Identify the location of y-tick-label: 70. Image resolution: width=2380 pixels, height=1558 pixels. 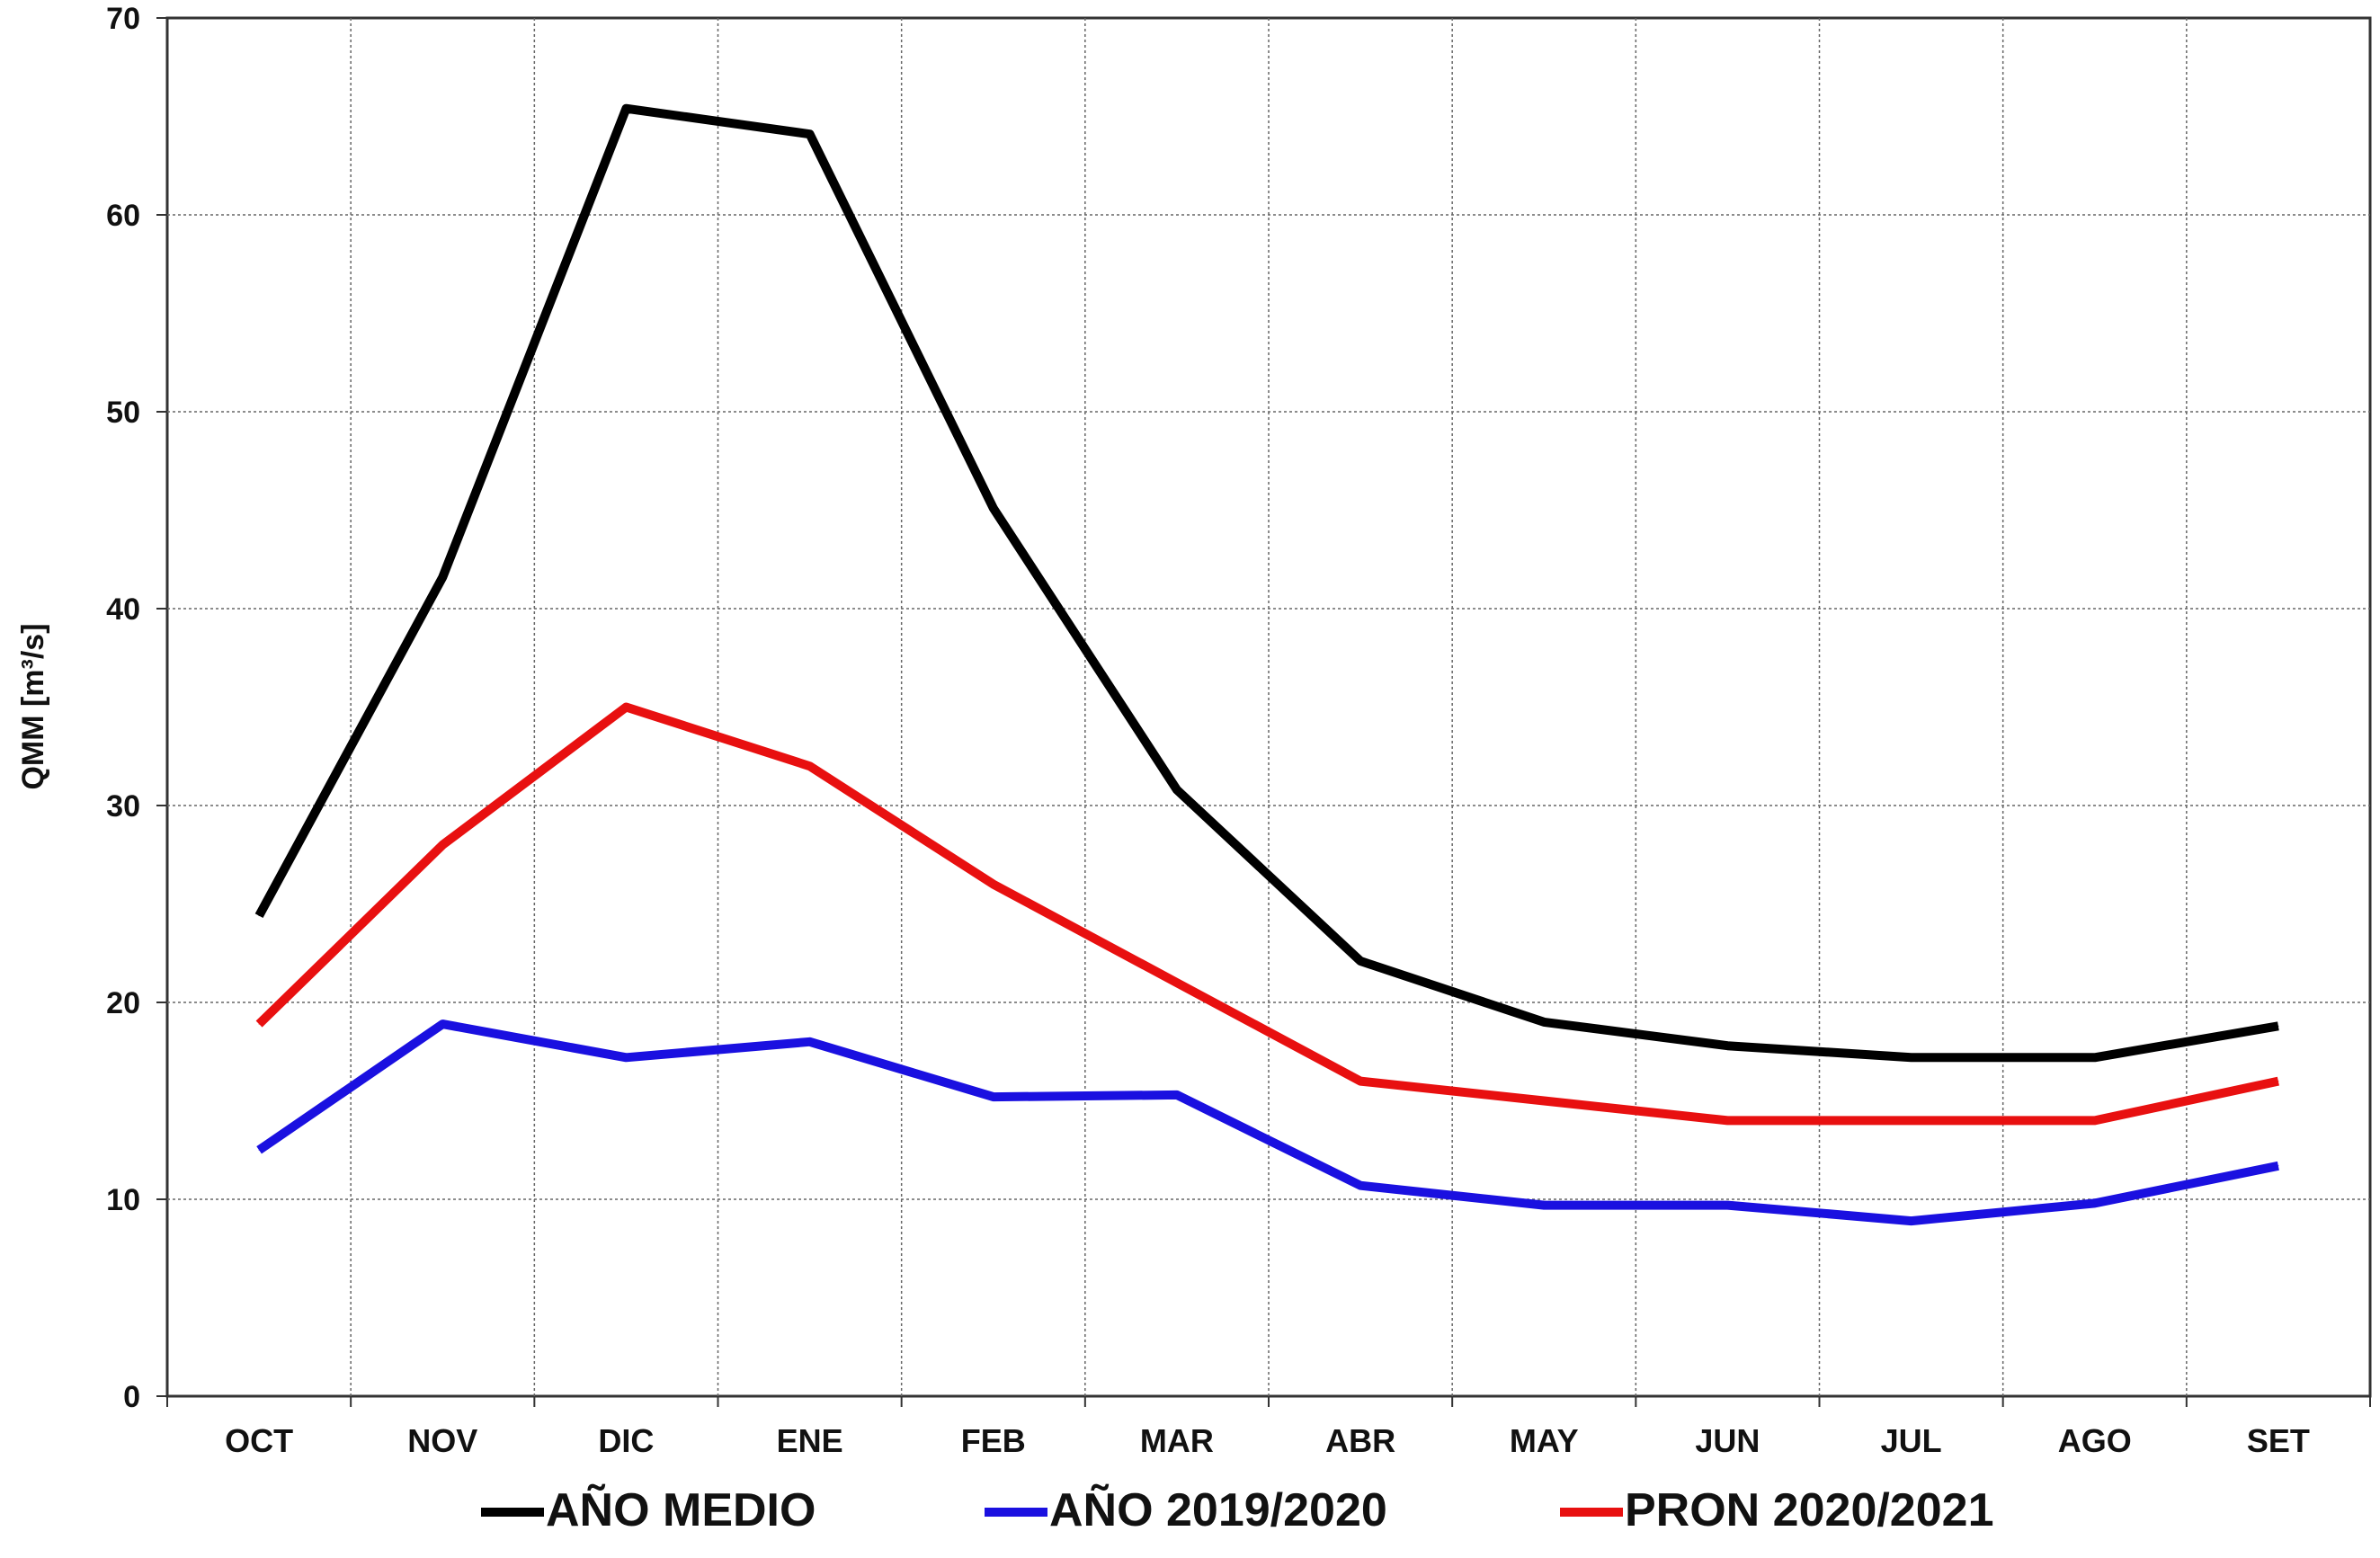
(123, 19).